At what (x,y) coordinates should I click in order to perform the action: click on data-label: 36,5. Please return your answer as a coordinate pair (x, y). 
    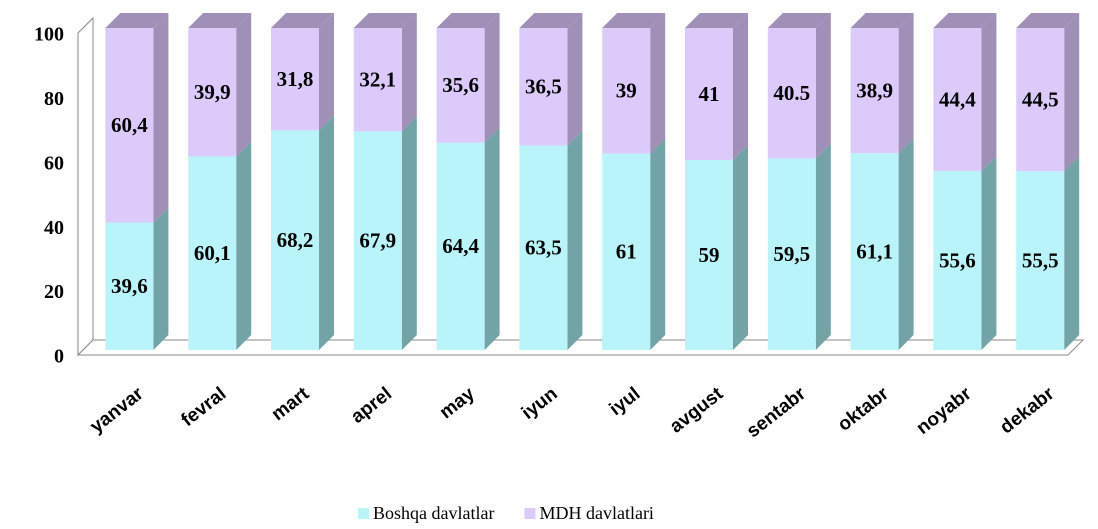
    Looking at the image, I should click on (543, 87).